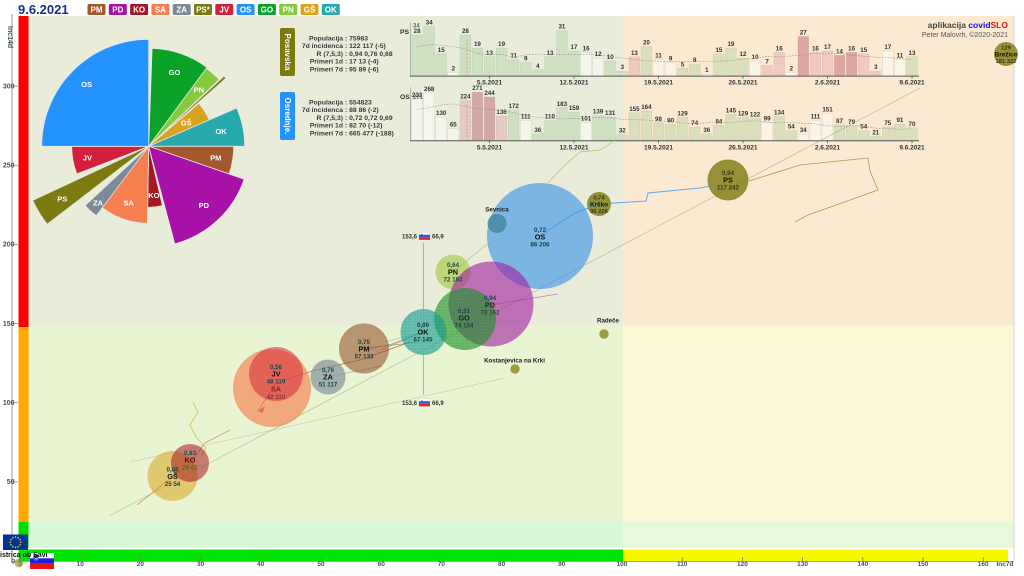  I want to click on svg-text: 7, so click(767, 61).